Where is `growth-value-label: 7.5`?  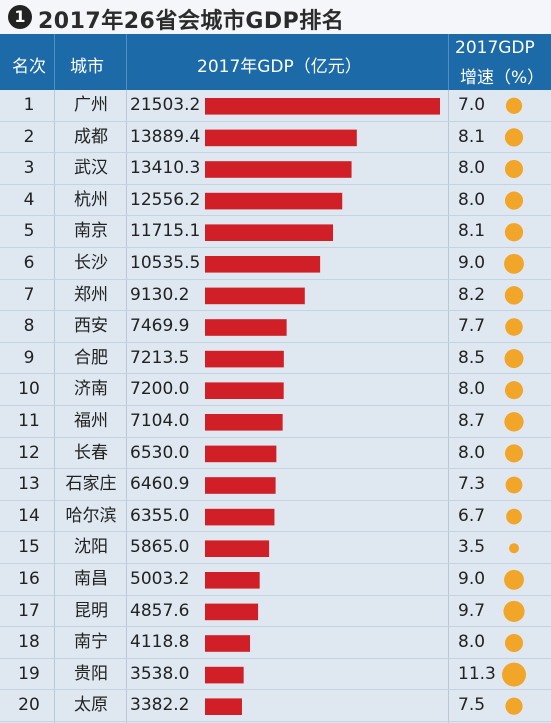
growth-value-label: 7.5 is located at coordinates (472, 705).